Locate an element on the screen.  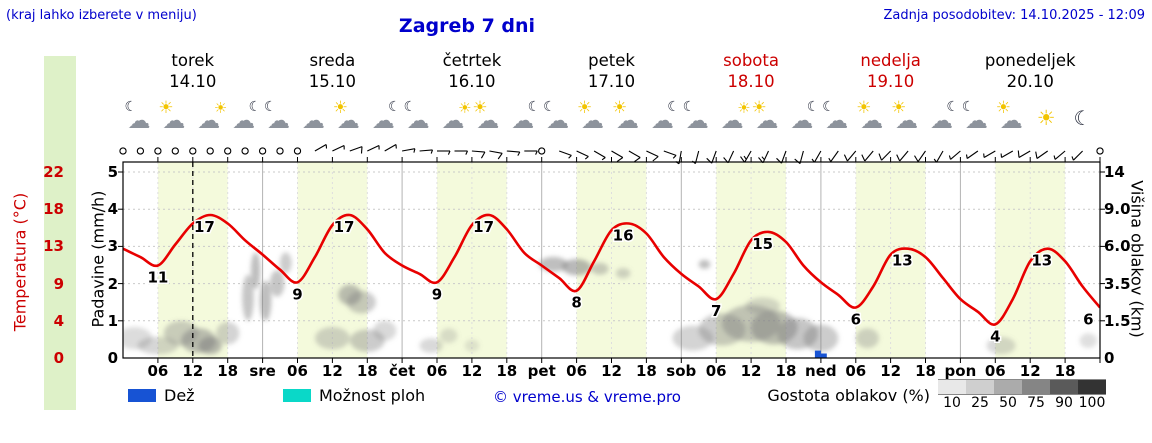
page-title: Zagreb 7 dni is located at coordinates (467, 26).